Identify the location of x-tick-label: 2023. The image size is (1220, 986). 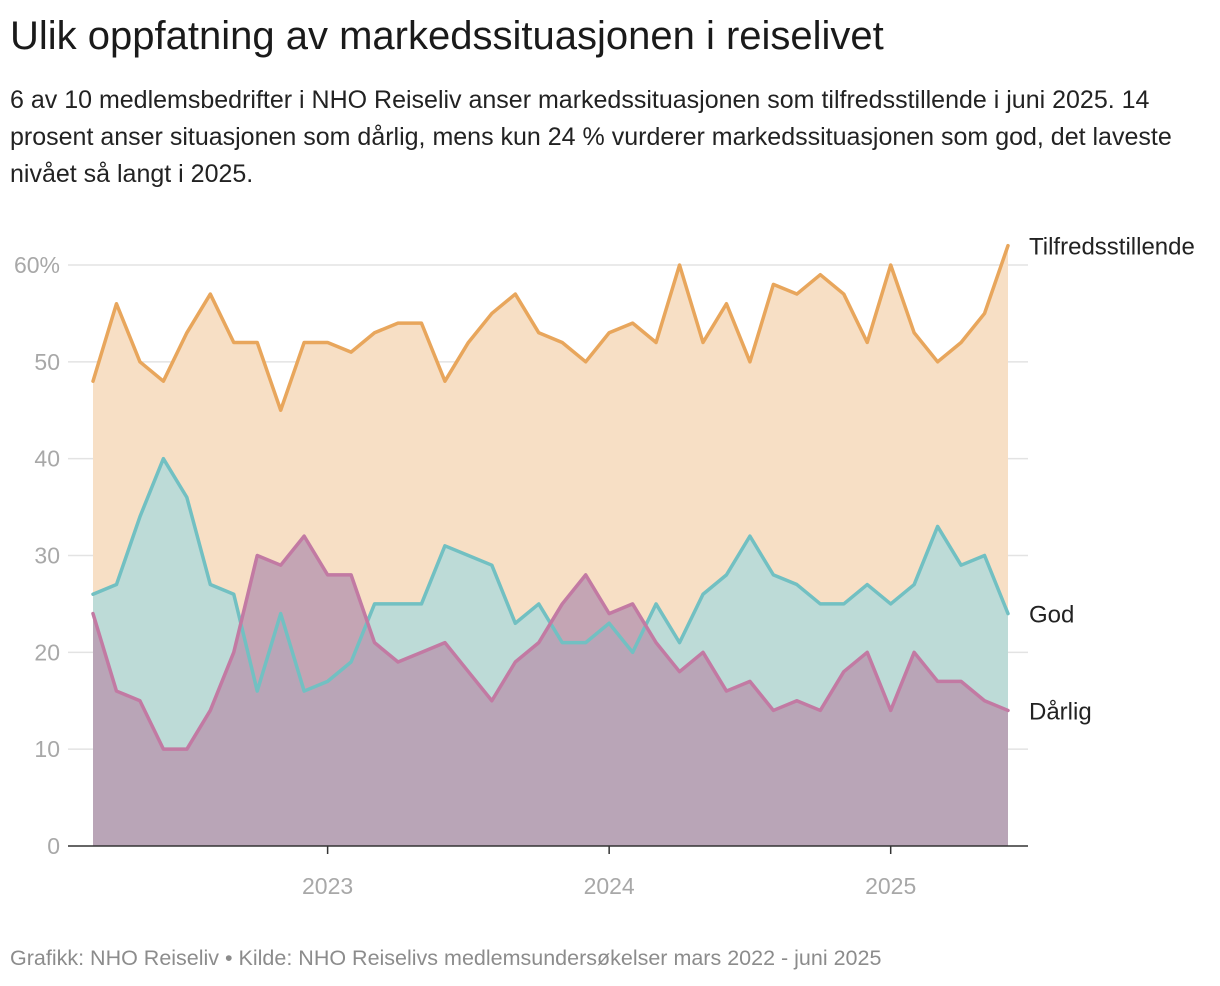
(327, 886).